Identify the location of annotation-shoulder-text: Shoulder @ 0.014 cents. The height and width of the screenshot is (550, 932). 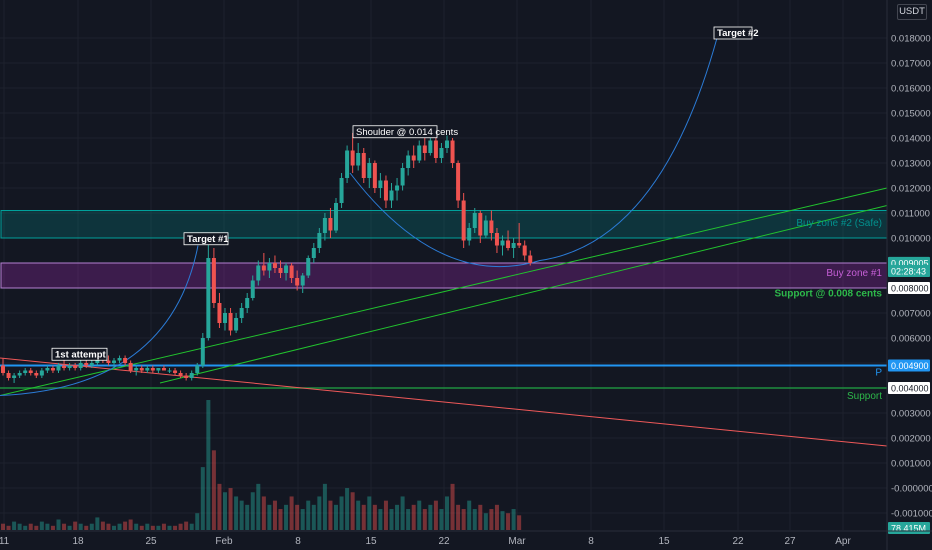
(407, 132).